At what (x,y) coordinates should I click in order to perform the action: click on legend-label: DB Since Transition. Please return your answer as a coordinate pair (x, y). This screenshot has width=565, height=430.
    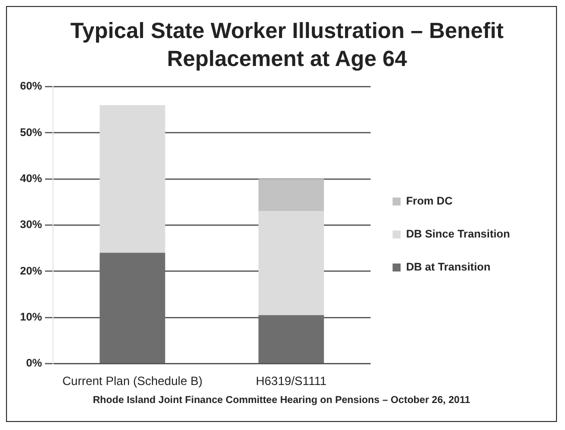
    Looking at the image, I should click on (458, 234).